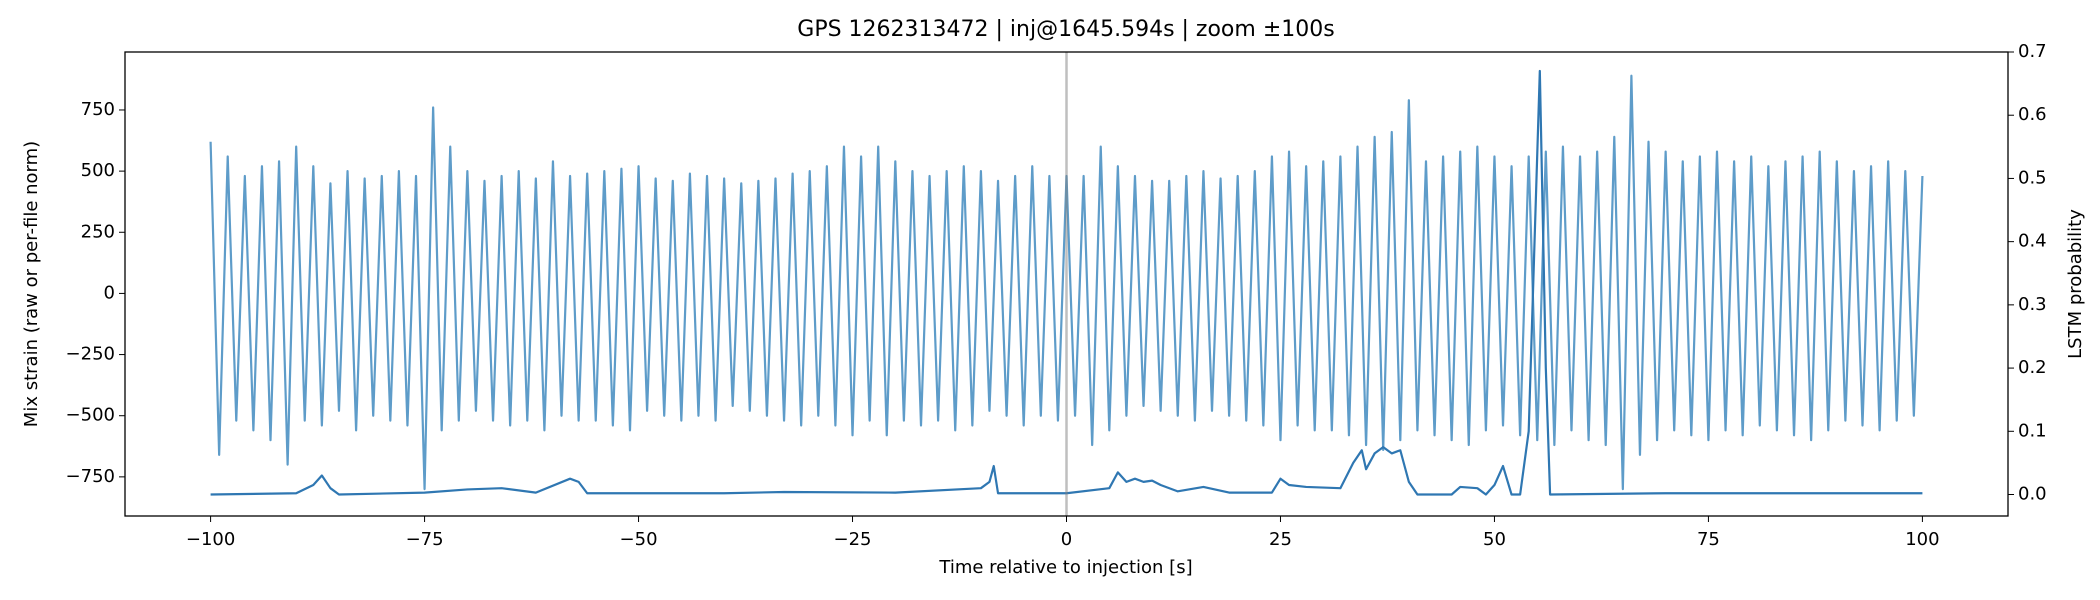  Describe the element at coordinates (2032, 177) in the screenshot. I see `y2-tick-label: 0.5` at that location.